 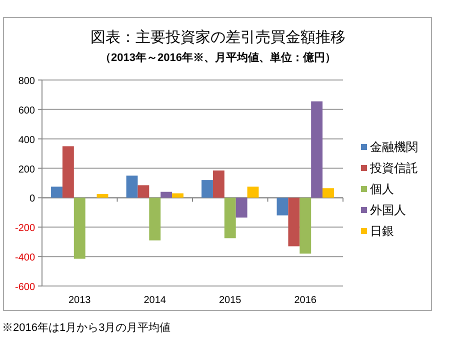 What do you see at coordinates (305, 300) in the screenshot?
I see `x-tick-label: 2016` at bounding box center [305, 300].